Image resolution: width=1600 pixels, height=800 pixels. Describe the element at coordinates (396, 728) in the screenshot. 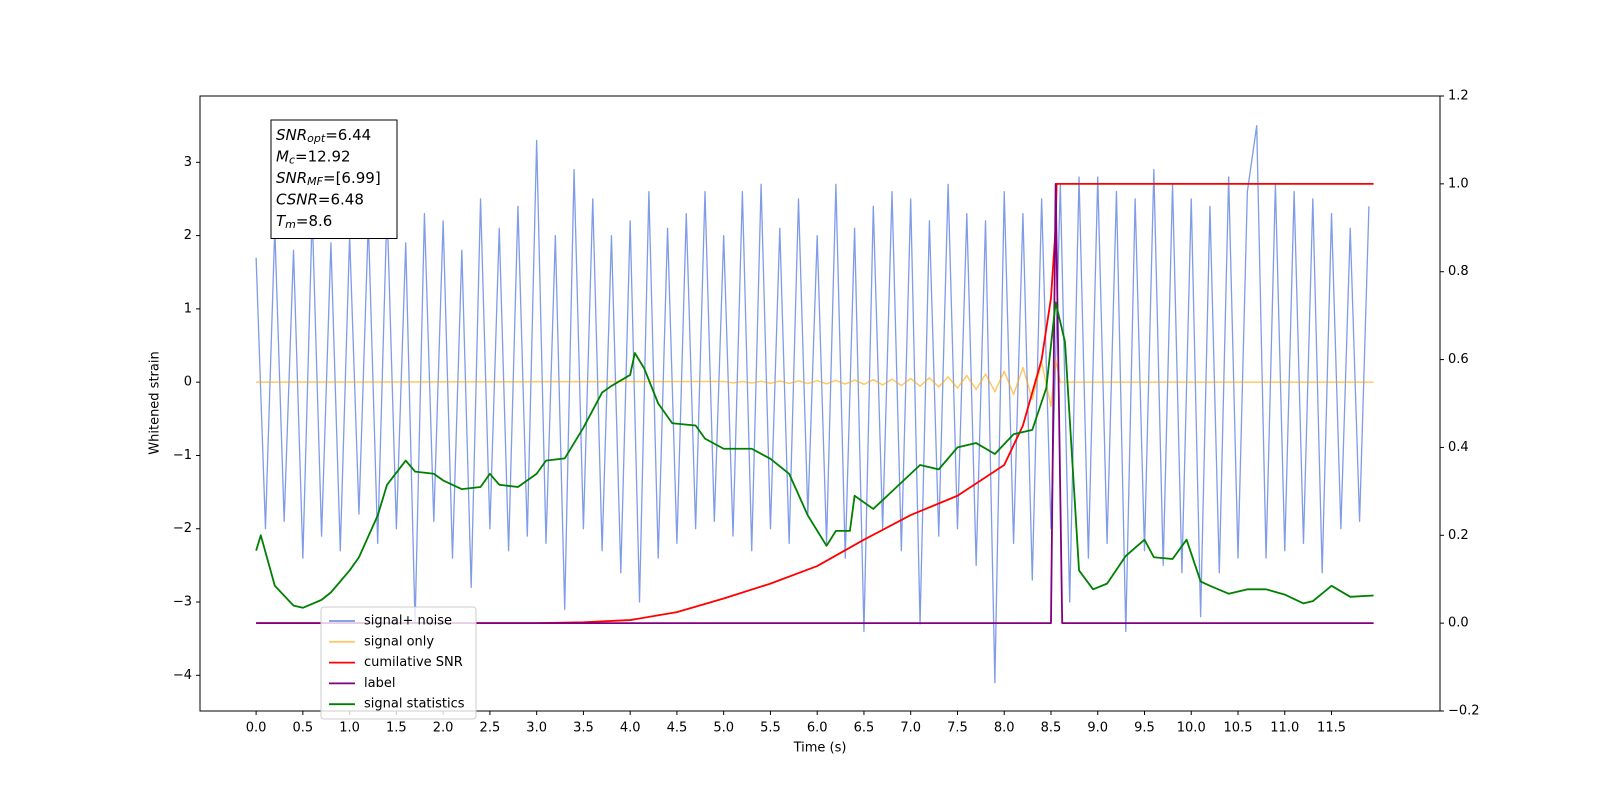

I see `x-tick-label: 1.5` at that location.